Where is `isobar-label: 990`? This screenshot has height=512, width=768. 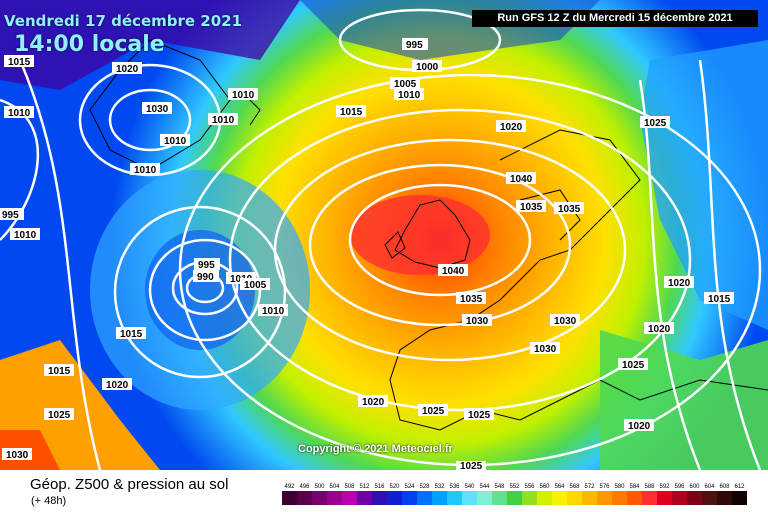
isobar-label: 990 is located at coordinates (205, 277).